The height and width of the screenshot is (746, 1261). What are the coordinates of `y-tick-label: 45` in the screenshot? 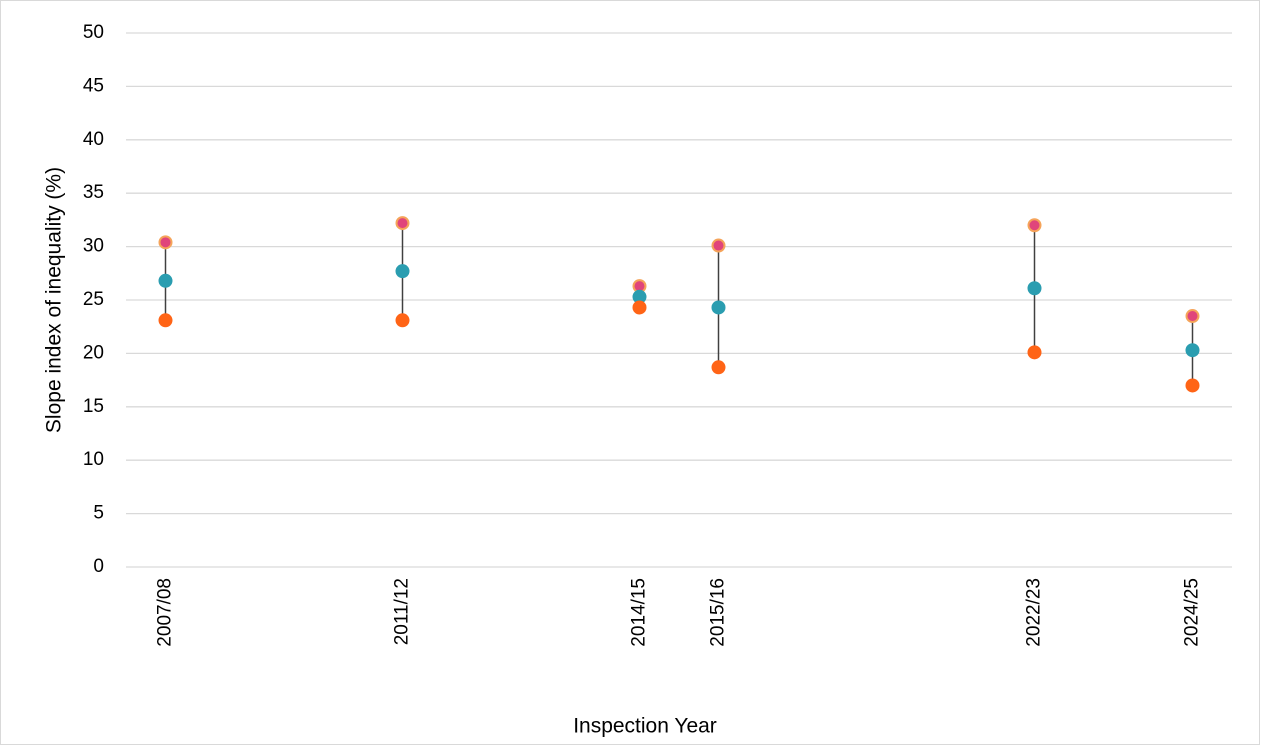 It's located at (93, 85).